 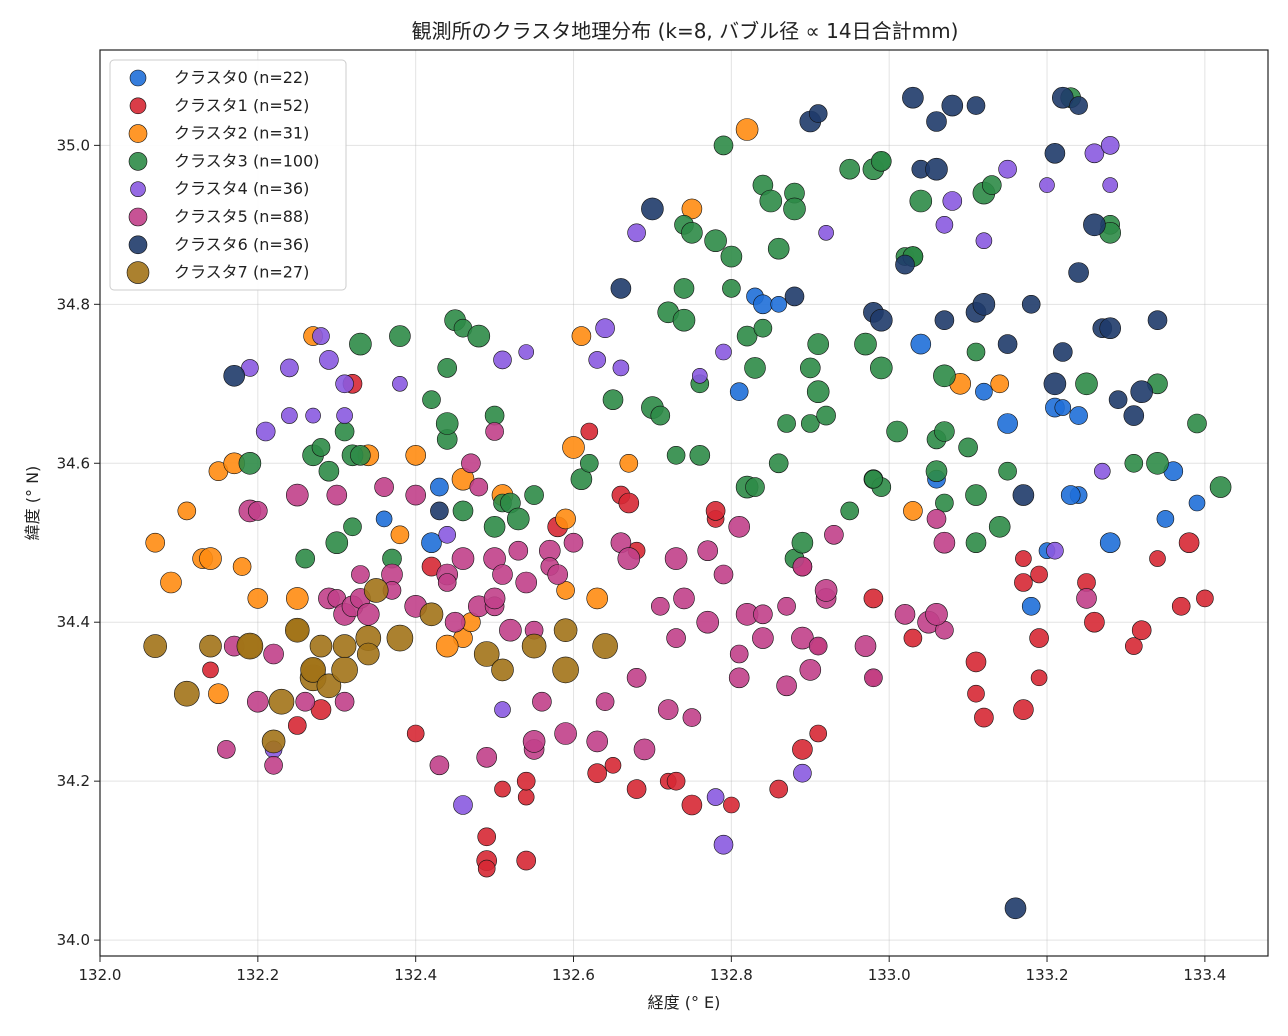 What do you see at coordinates (73, 145) in the screenshot?
I see `y-tick-label: 35.0` at bounding box center [73, 145].